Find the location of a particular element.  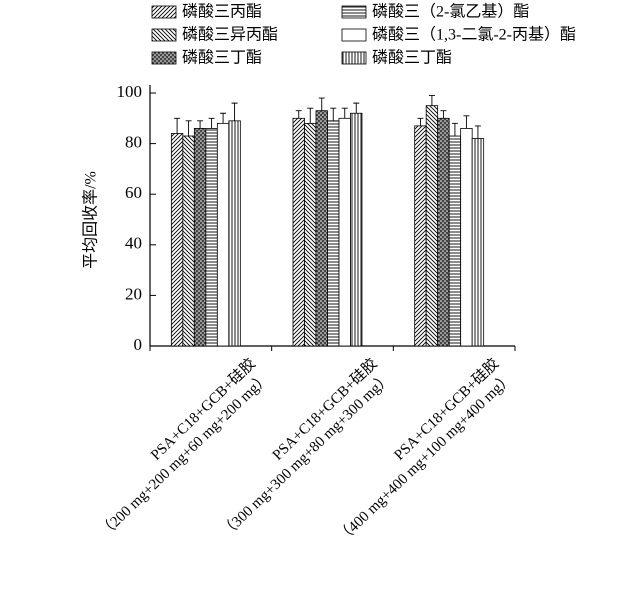

y-tick-label: 100 is located at coordinates (130, 91).